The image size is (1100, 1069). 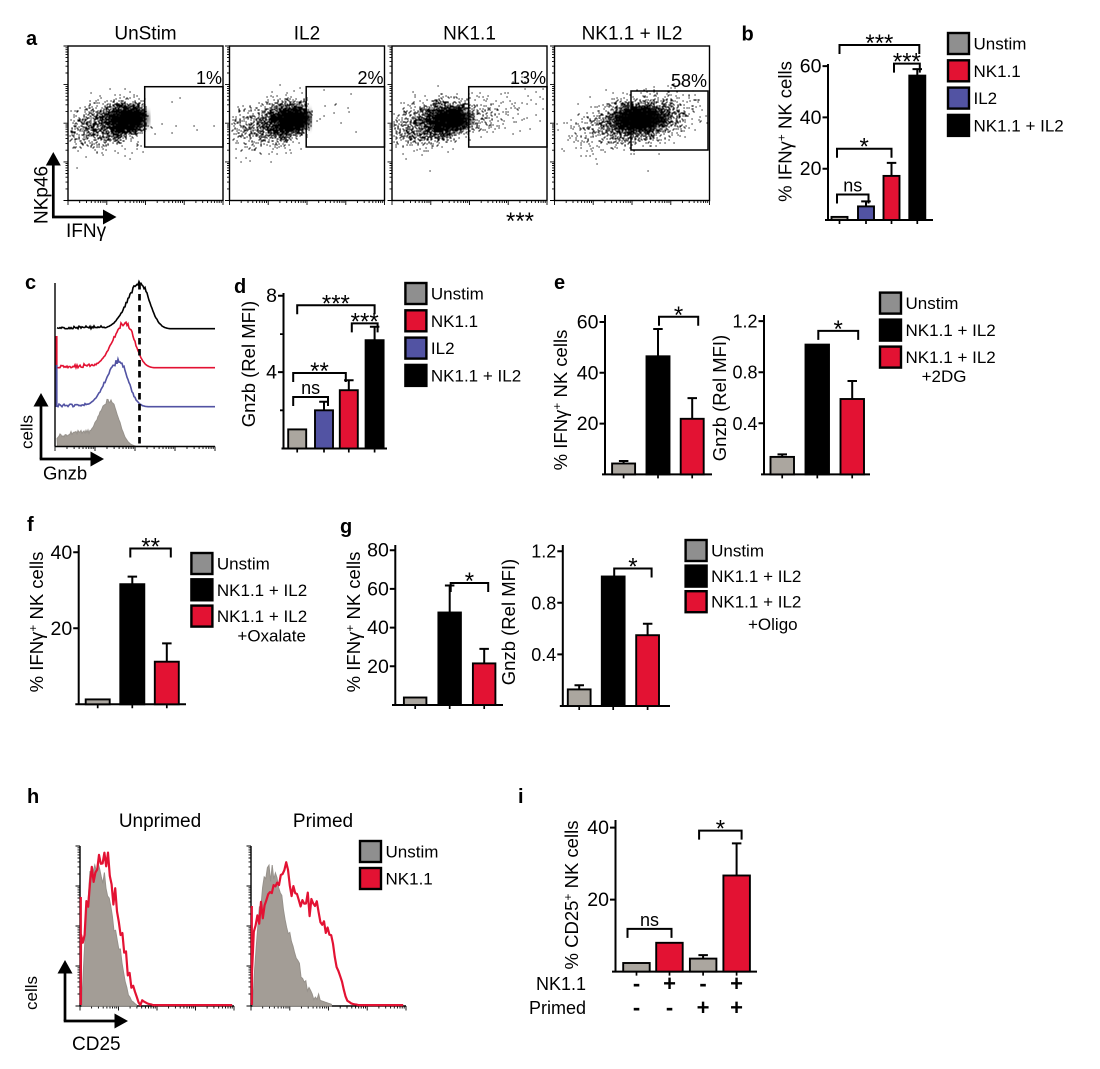 What do you see at coordinates (944, 376) in the screenshot?
I see `svg-text: +2DG` at bounding box center [944, 376].